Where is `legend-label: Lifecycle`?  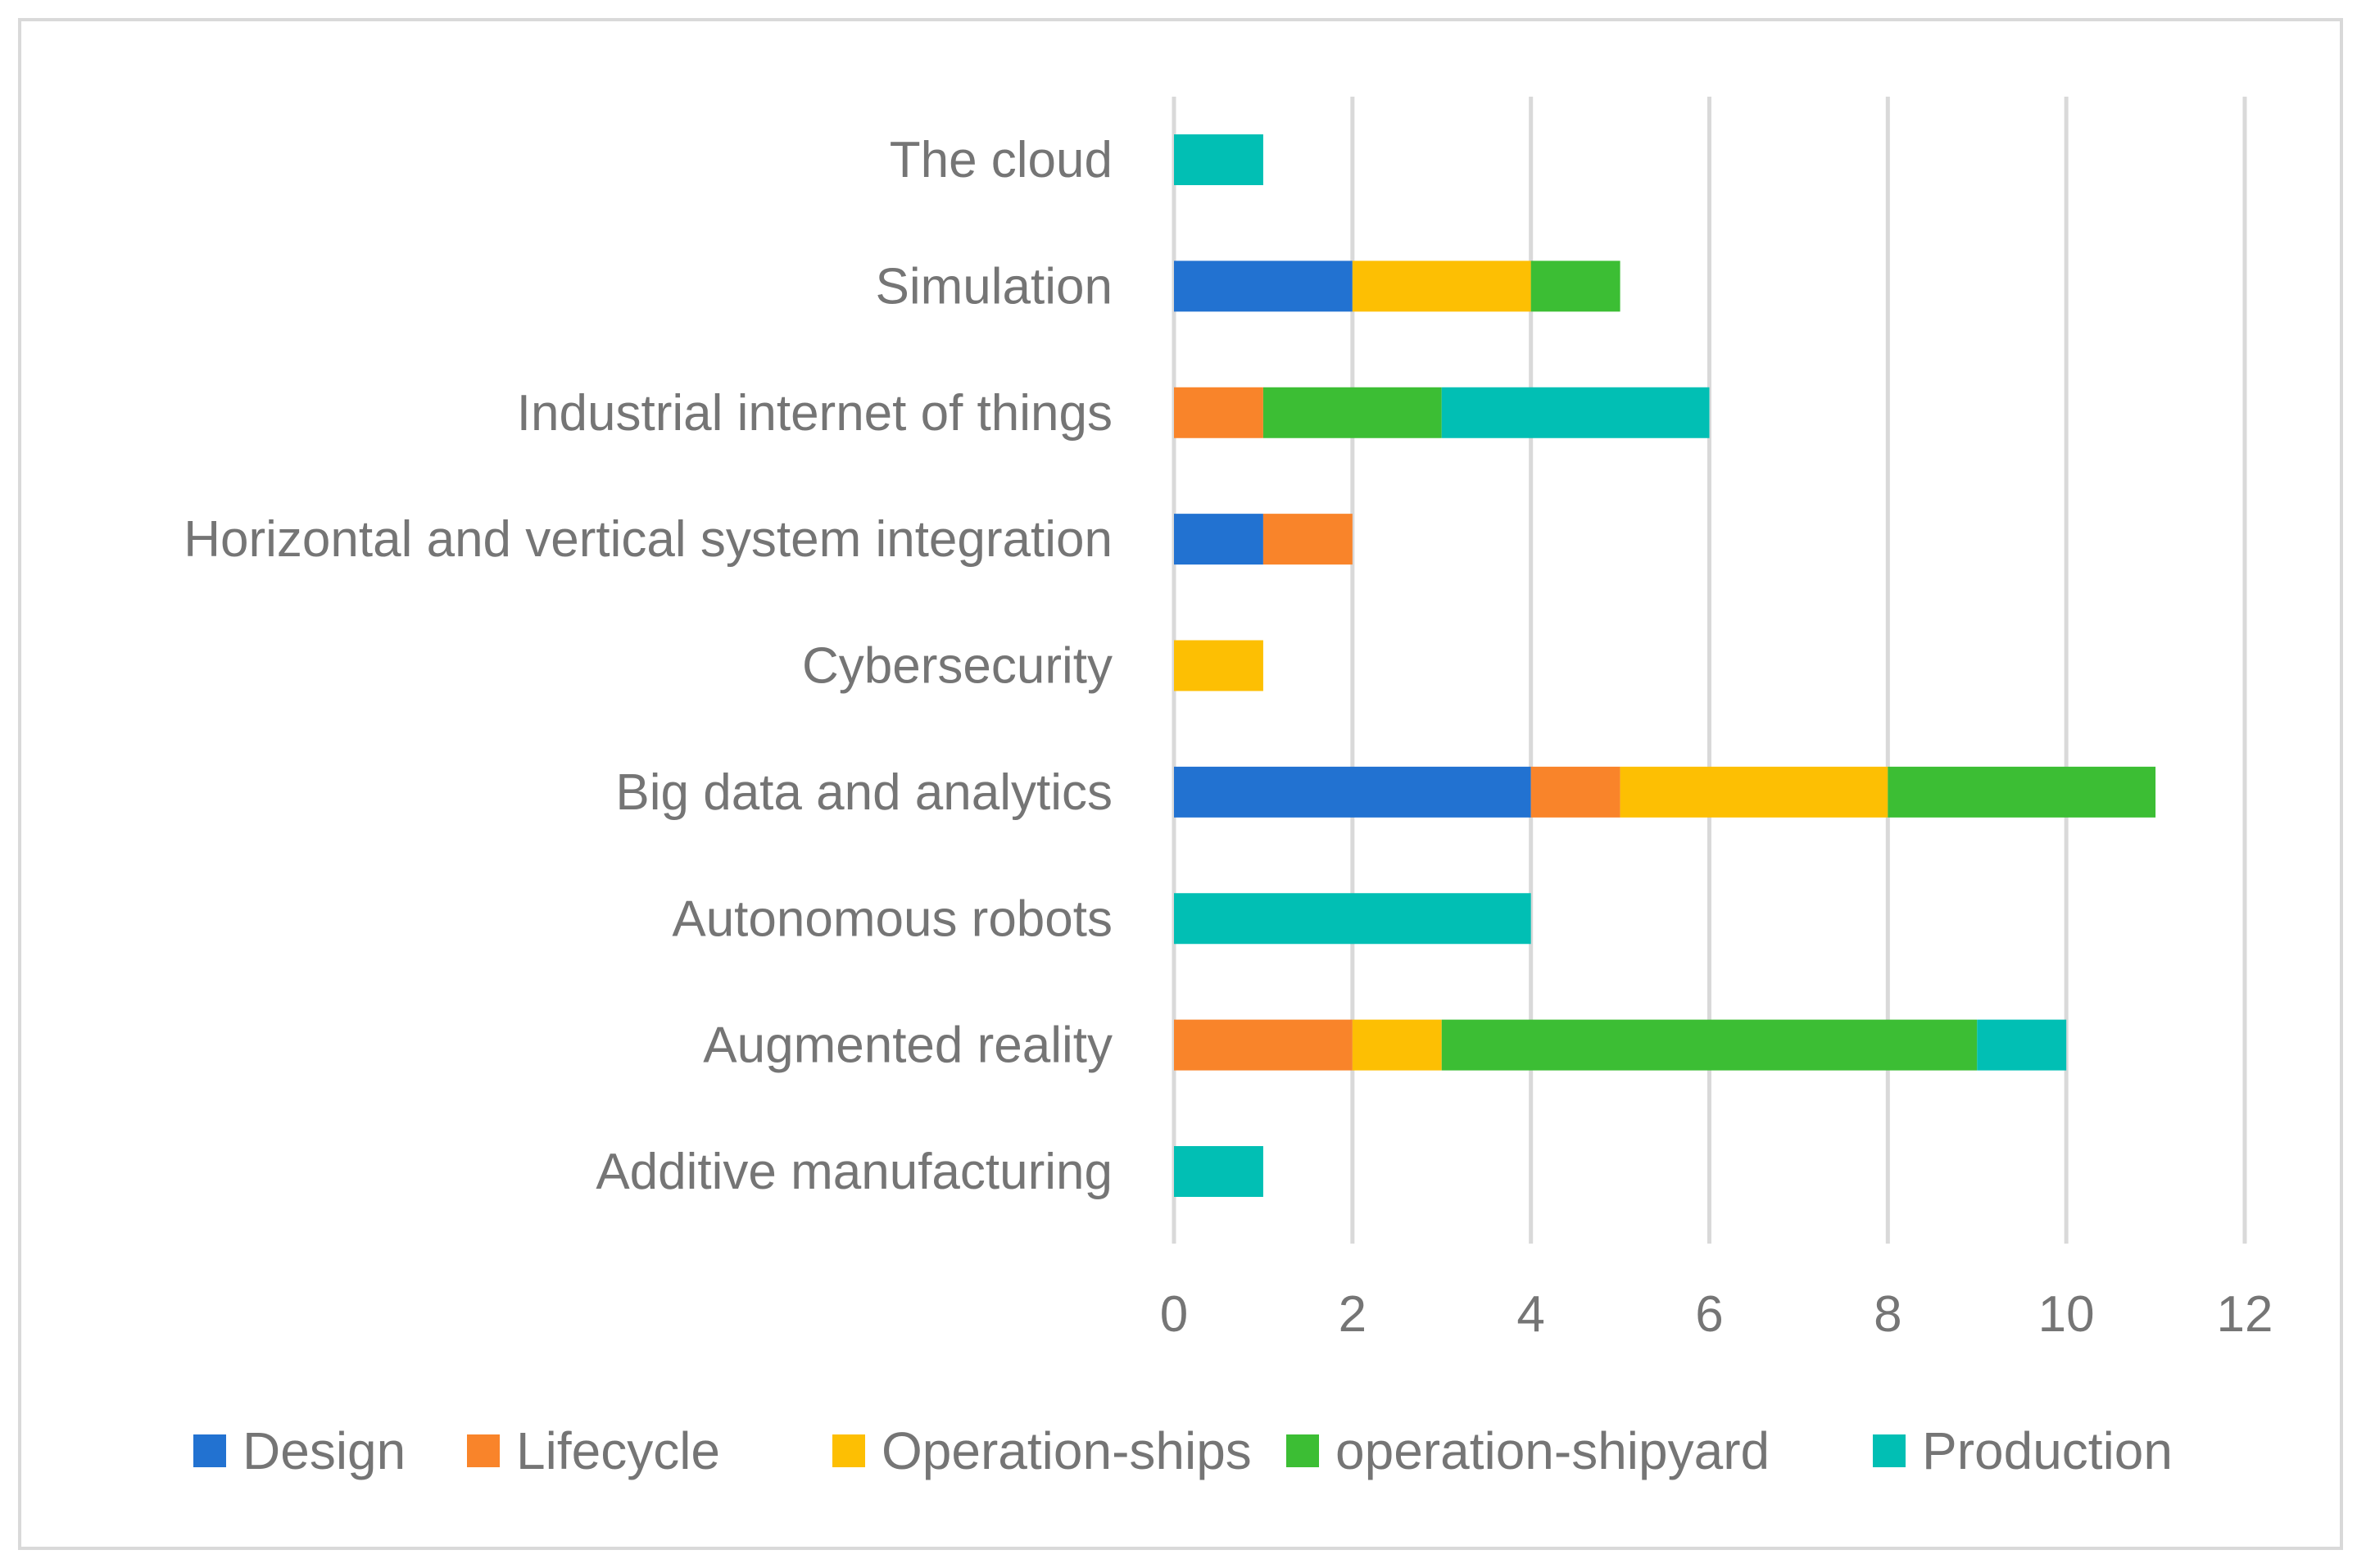 legend-label: Lifecycle is located at coordinates (618, 1450).